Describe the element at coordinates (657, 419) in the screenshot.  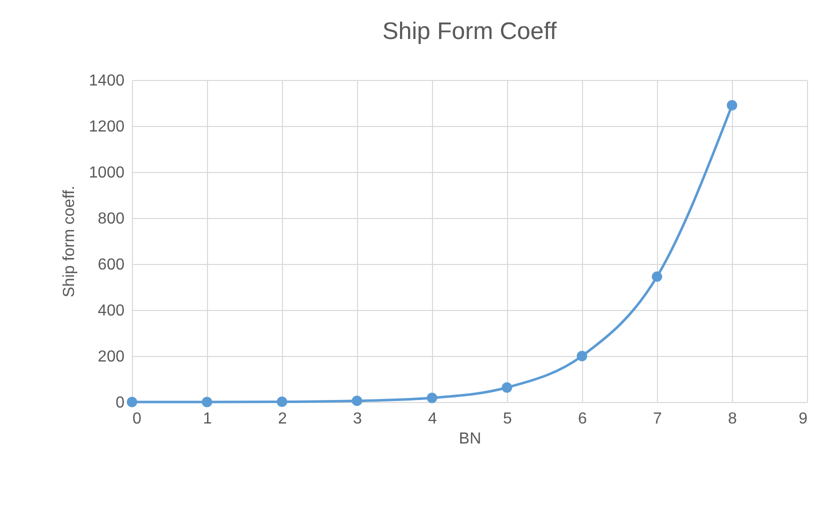
I see `x-tick-label: 7` at that location.